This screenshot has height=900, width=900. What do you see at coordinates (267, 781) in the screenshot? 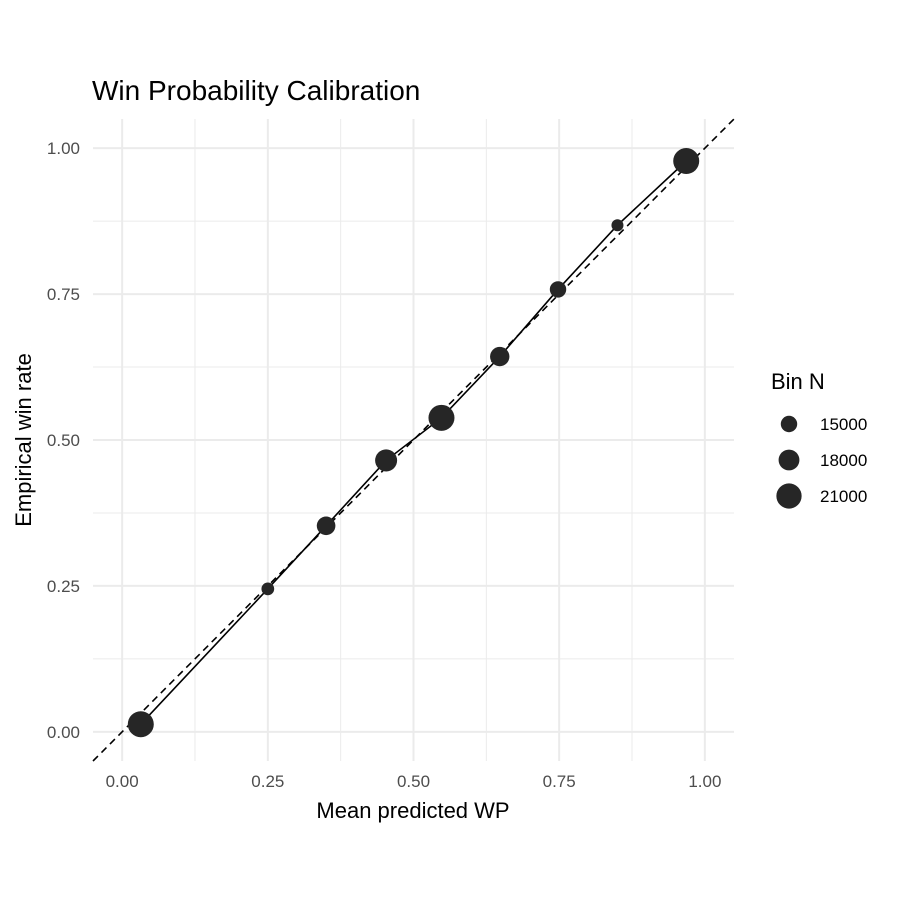
I see `x-tick-label: 0.25` at bounding box center [267, 781].